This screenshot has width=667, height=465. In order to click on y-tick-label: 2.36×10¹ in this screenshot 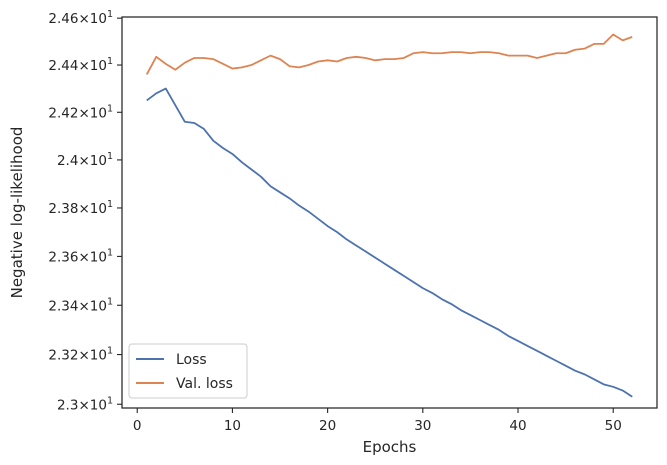, I will do `click(80, 256)`.